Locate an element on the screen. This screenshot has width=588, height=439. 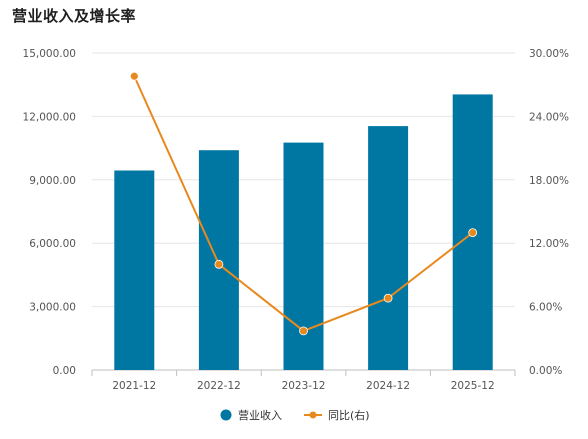
y-right-tick-label: 0.00% is located at coordinates (545, 371).